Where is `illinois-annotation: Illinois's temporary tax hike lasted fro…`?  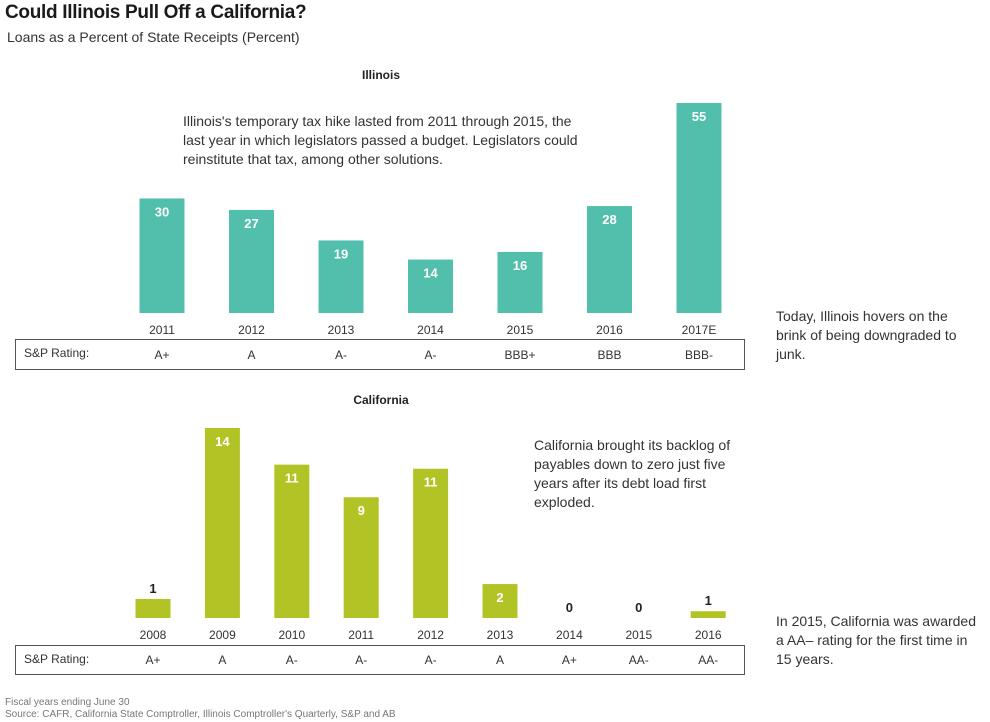 illinois-annotation: Illinois's temporary tax hike lasted fro… is located at coordinates (380, 140).